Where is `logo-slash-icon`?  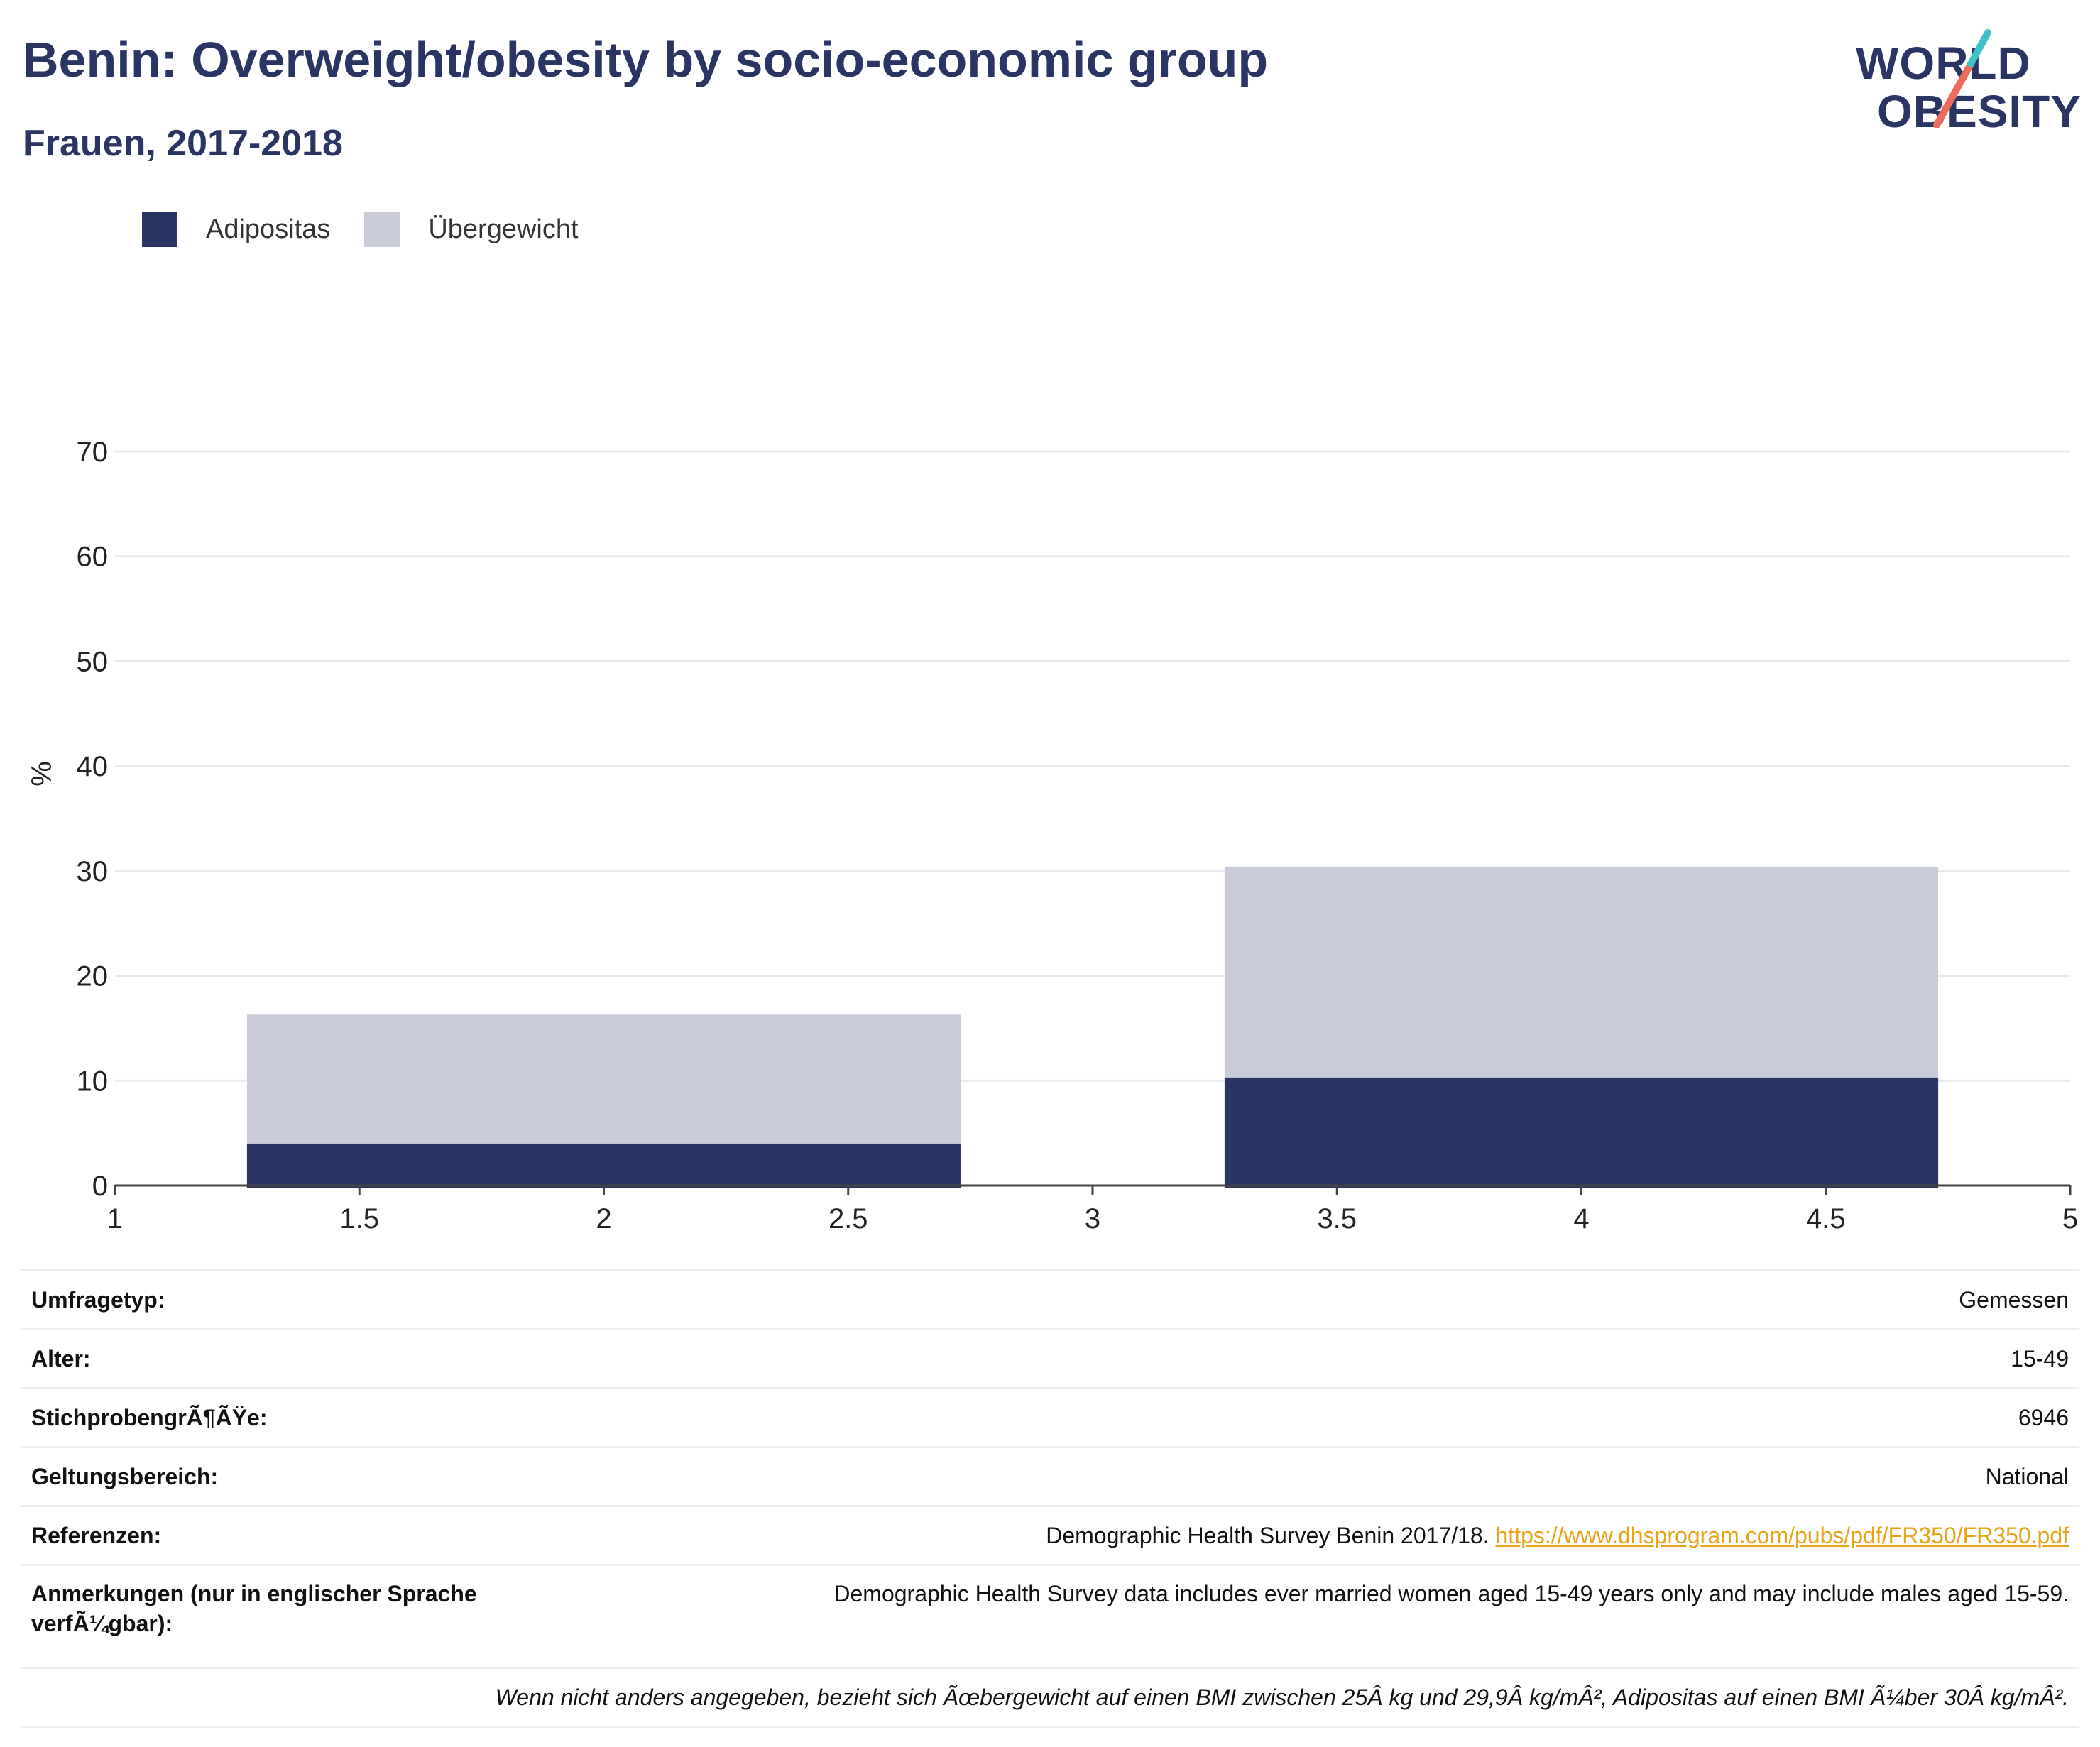 logo-slash-icon is located at coordinates (1962, 78).